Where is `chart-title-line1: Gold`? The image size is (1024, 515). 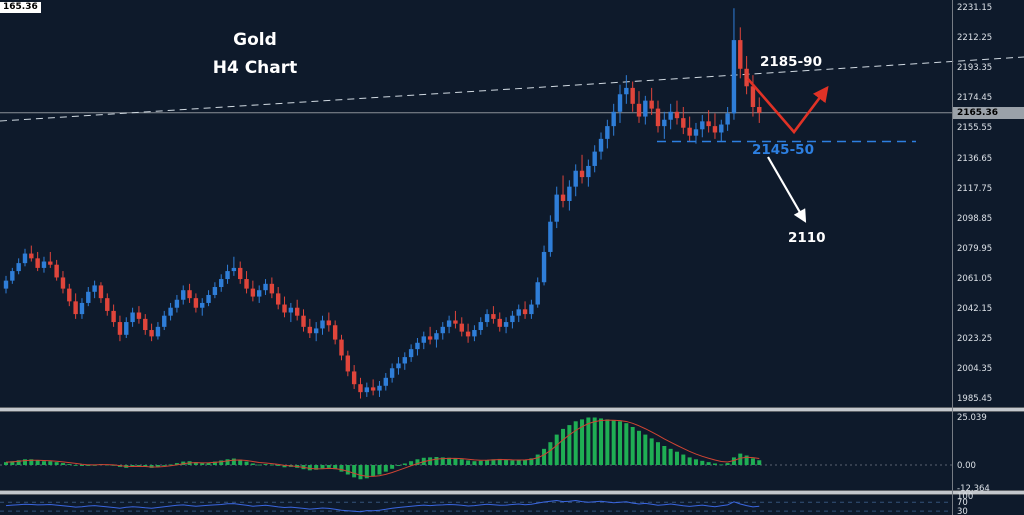
chart-title-line1: Gold is located at coordinates (255, 40).